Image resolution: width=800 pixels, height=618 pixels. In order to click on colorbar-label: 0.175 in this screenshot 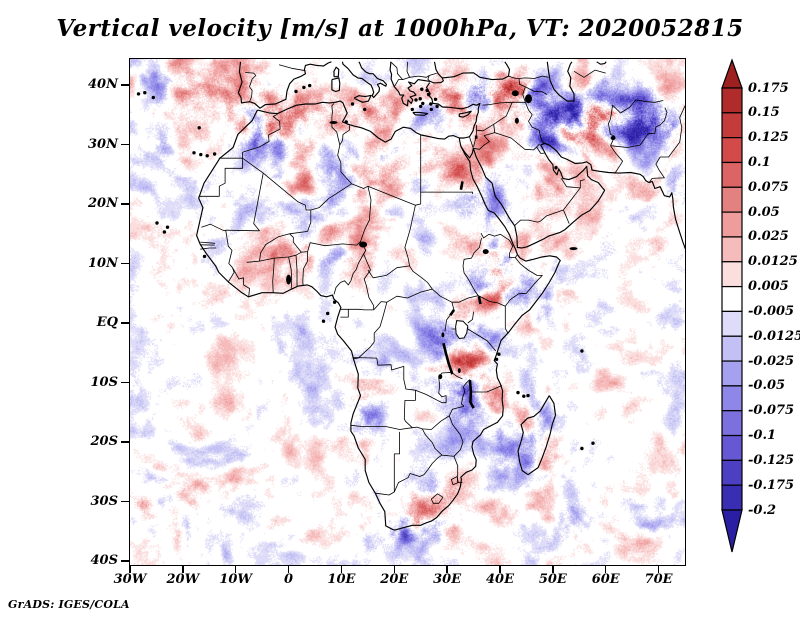, I will do `click(768, 88)`.